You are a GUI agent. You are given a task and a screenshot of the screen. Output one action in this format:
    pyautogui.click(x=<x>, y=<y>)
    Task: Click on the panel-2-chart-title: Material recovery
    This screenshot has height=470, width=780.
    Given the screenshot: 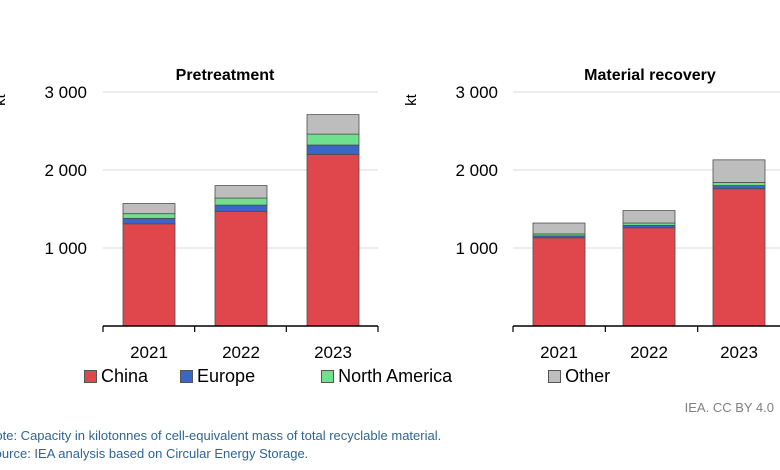 What is the action you would take?
    pyautogui.click(x=650, y=75)
    